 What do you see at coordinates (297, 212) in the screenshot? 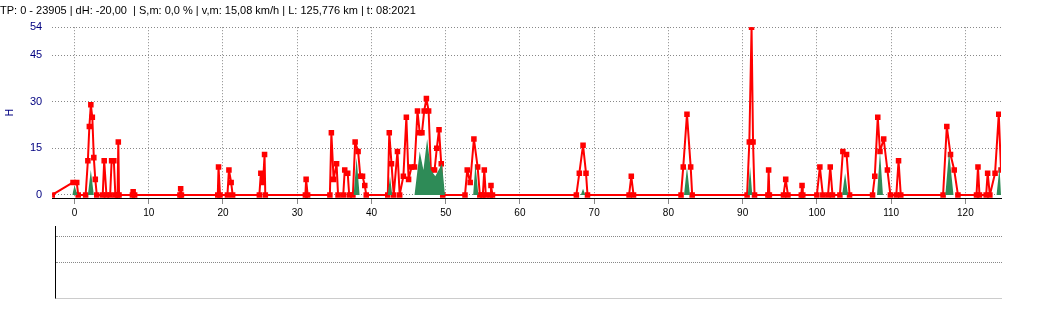
I see `x-tick-label: 30` at bounding box center [297, 212].